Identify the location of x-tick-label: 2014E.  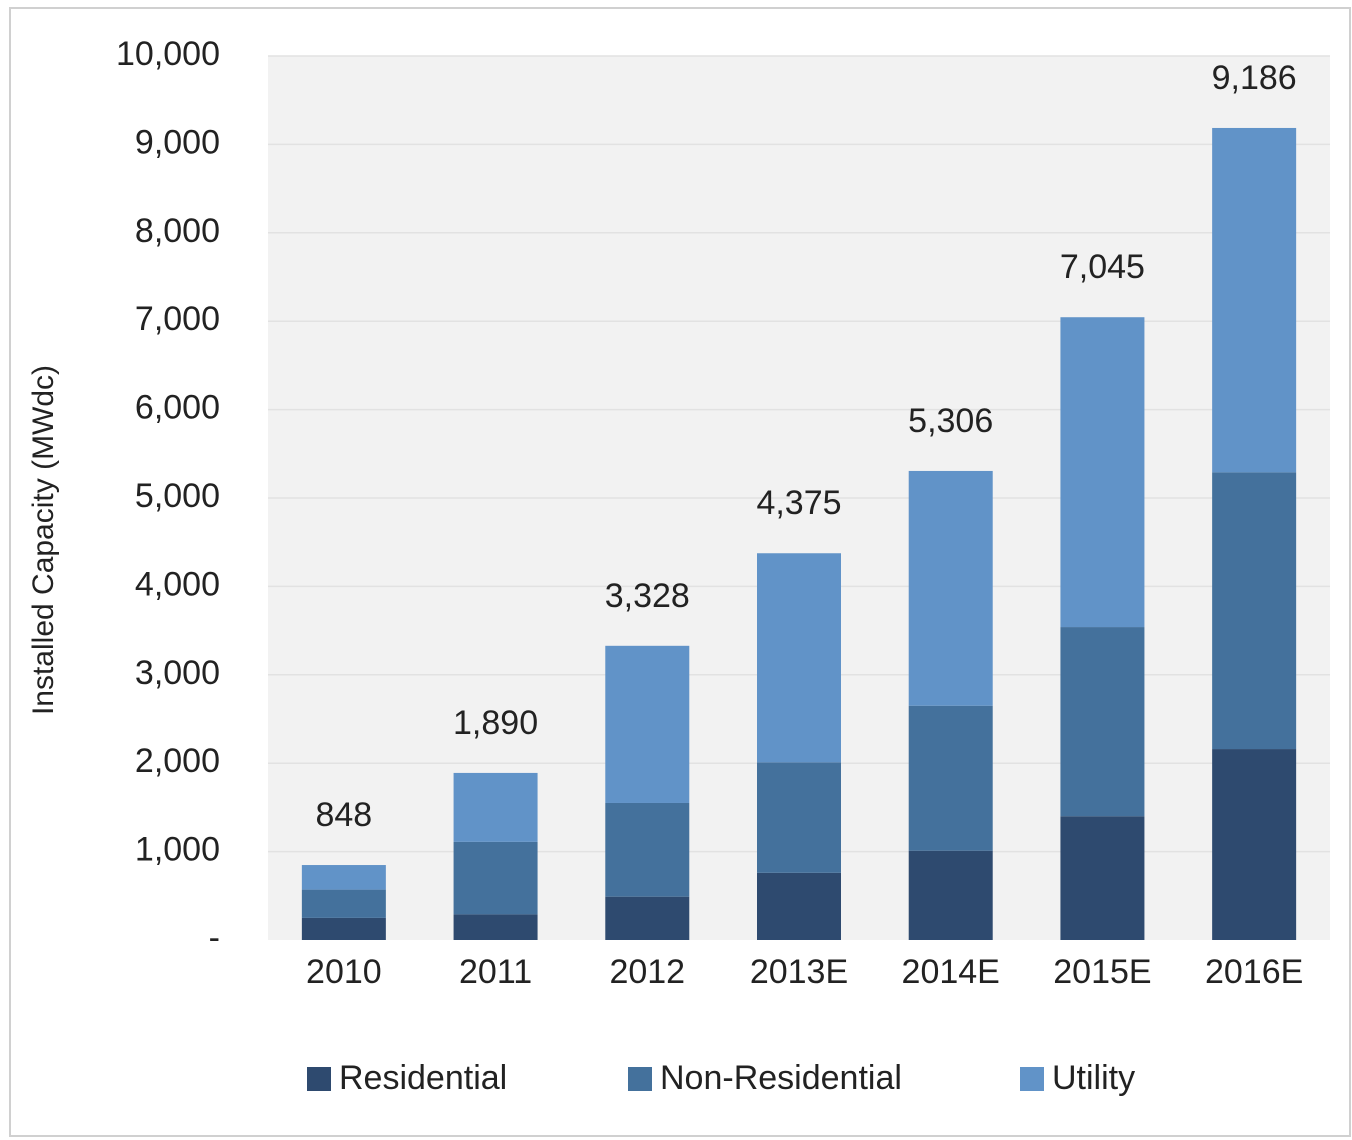
(951, 972).